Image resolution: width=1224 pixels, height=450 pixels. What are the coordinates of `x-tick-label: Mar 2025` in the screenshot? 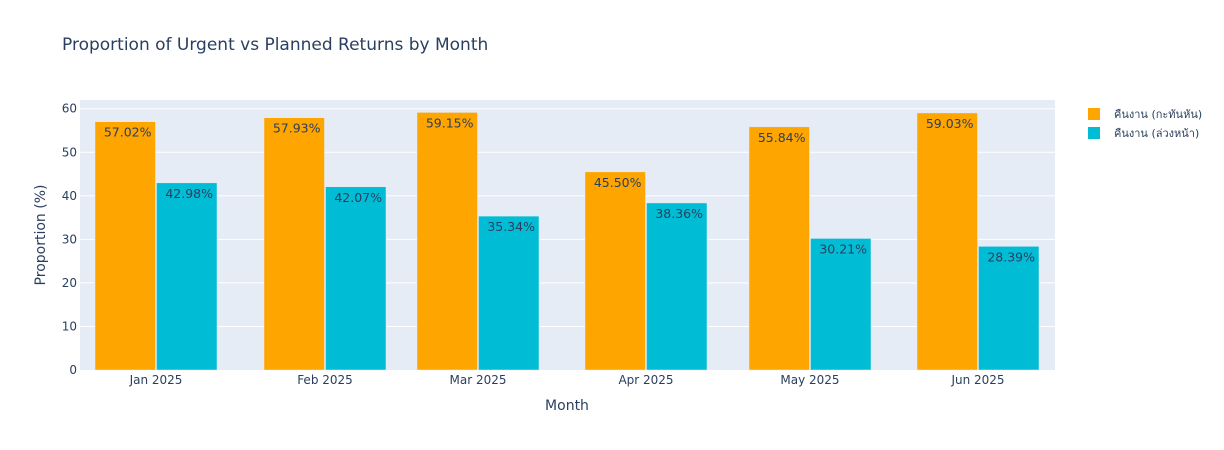 It's located at (478, 380).